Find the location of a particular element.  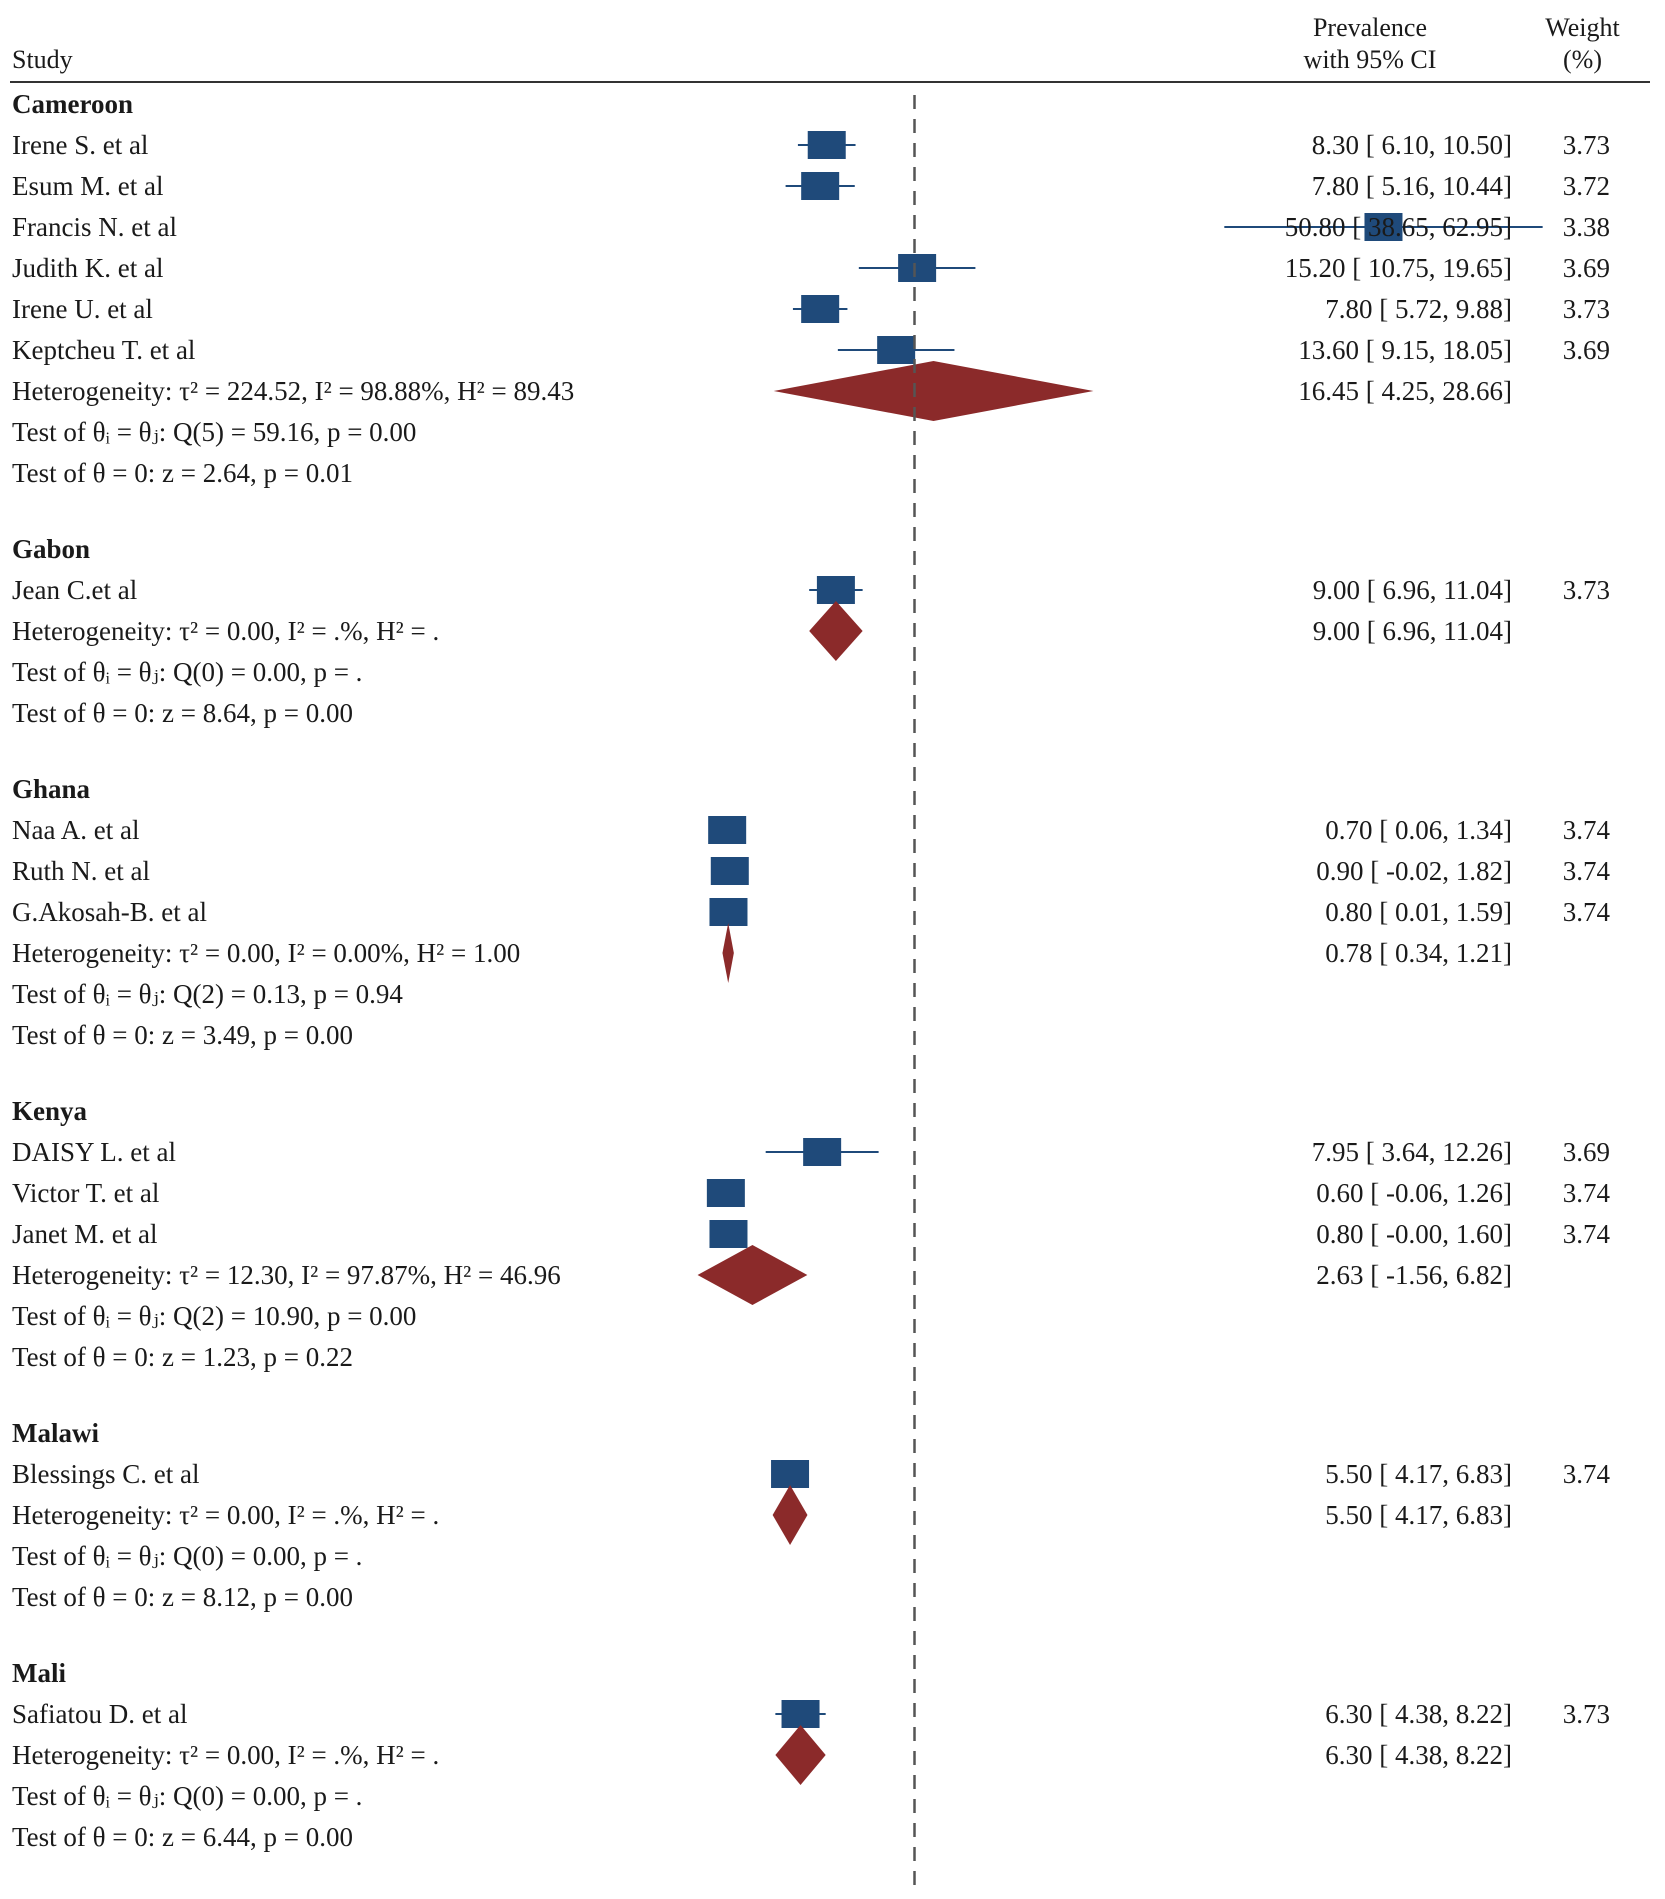

study-ci-value: 7.95 [ 3.64, 12.26] is located at coordinates (1412, 1152).